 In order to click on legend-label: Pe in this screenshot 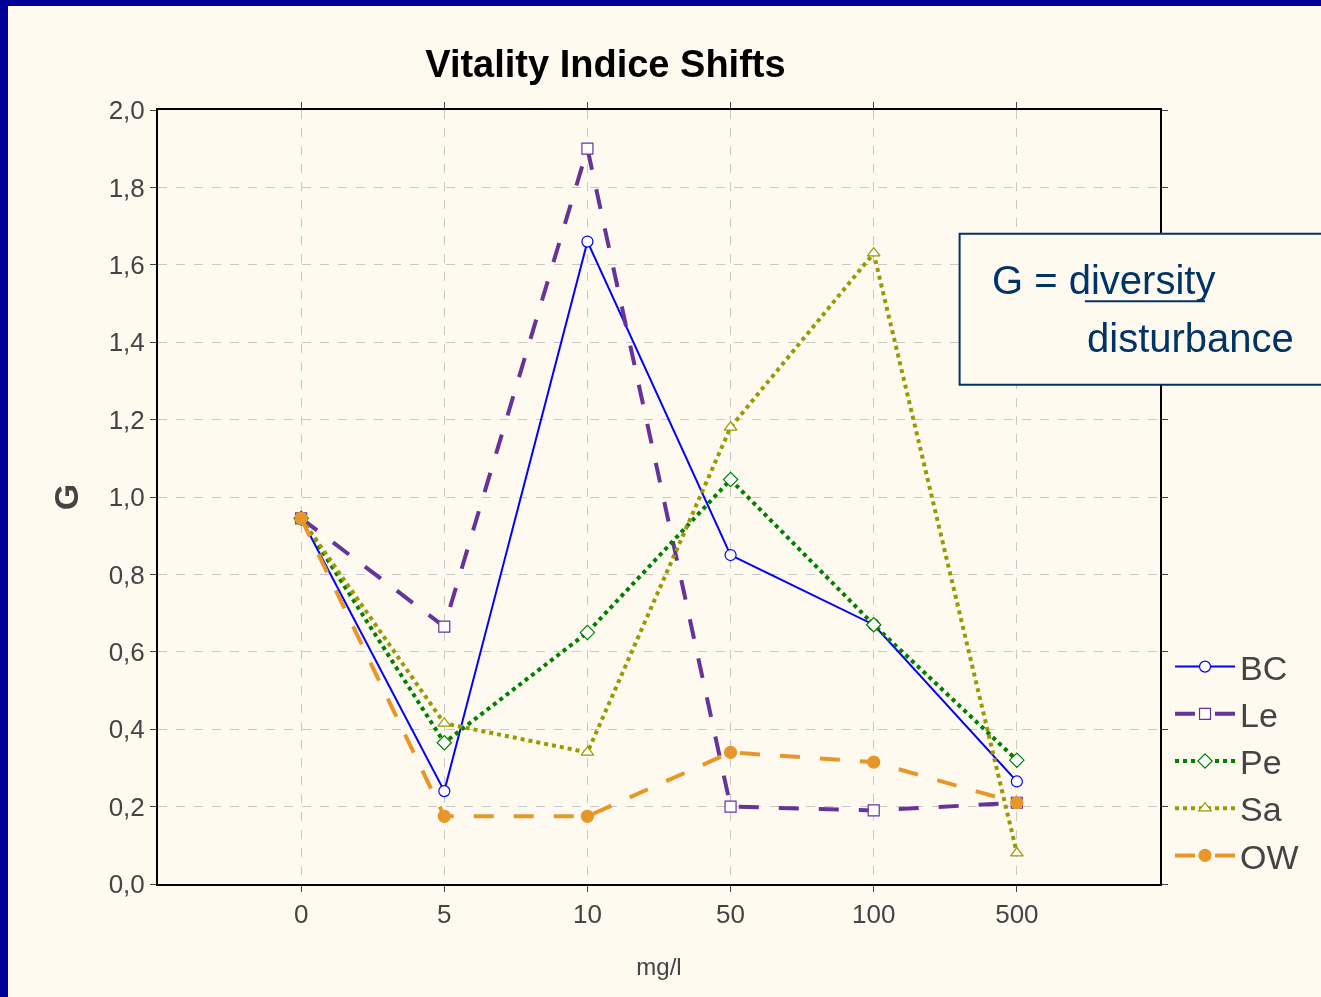, I will do `click(1261, 762)`.